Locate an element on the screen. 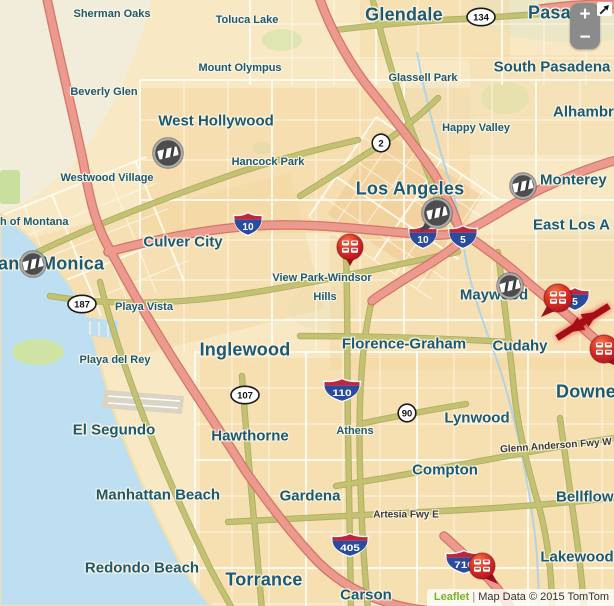 This screenshot has height=606, width=614. expand-arrow-icon is located at coordinates (604, 9).